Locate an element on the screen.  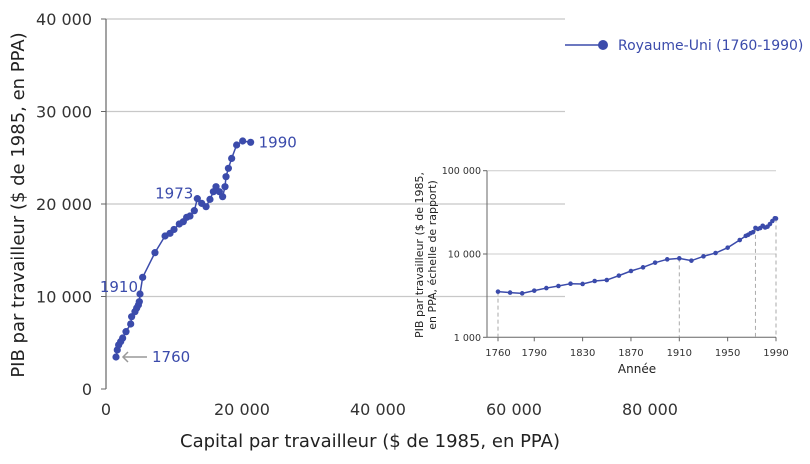
inset-x-tick-label: 1950 is located at coordinates (727, 353).